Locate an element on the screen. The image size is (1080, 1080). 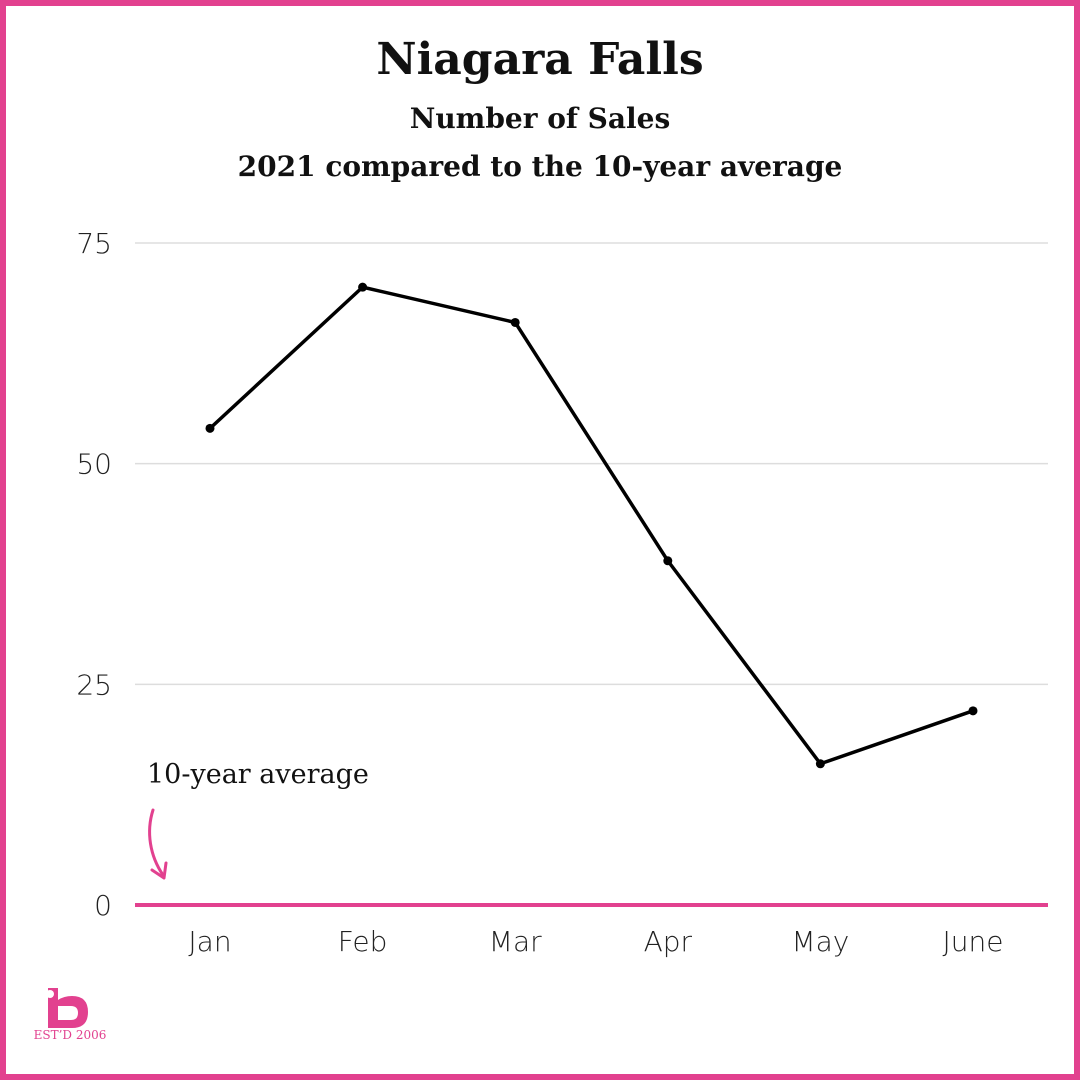
y-tick-label: 0 is located at coordinates (103, 905).